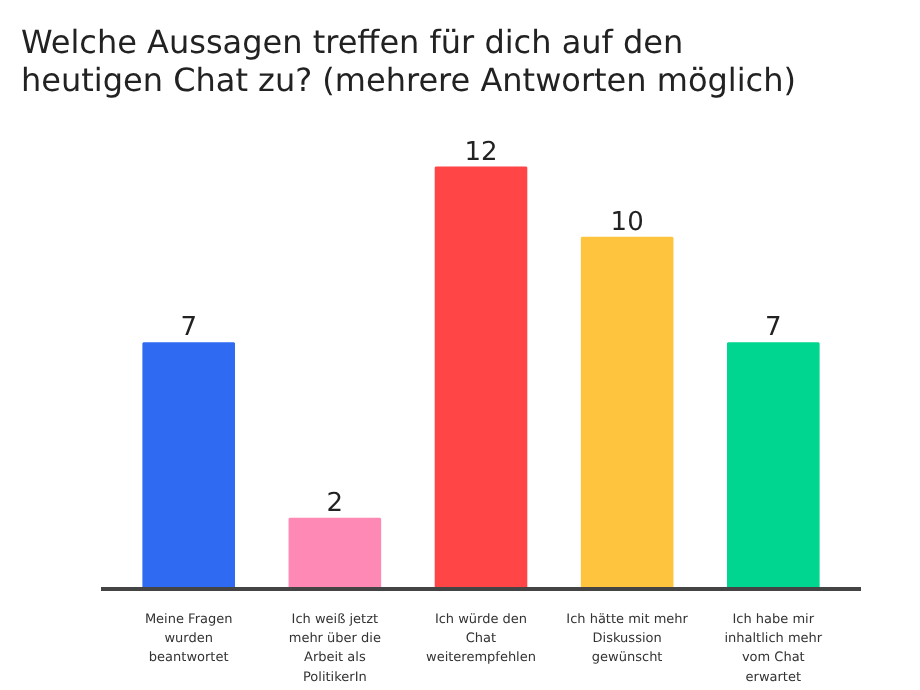  I want to click on data-label: 2, so click(335, 503).